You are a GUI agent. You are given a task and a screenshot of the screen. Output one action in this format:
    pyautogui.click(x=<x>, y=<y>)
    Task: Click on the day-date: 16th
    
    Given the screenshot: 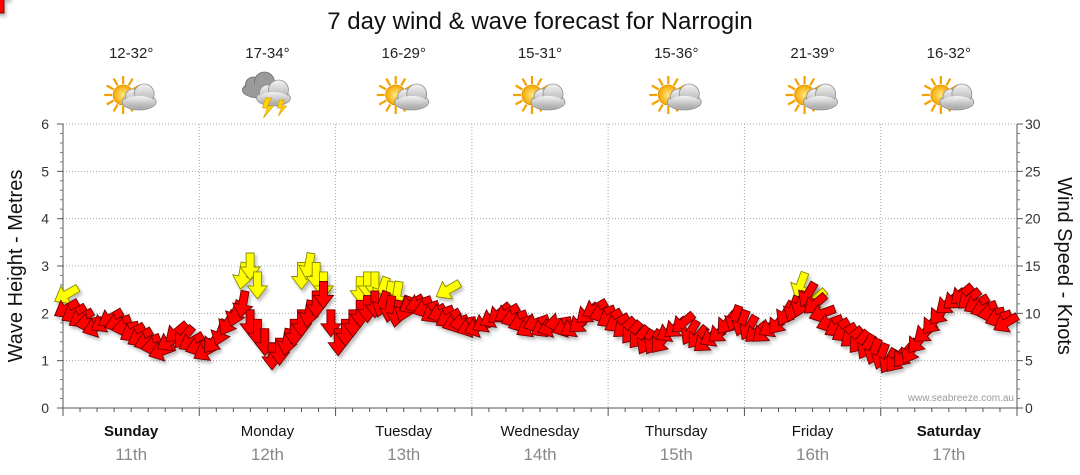 What is the action you would take?
    pyautogui.click(x=812, y=454)
    